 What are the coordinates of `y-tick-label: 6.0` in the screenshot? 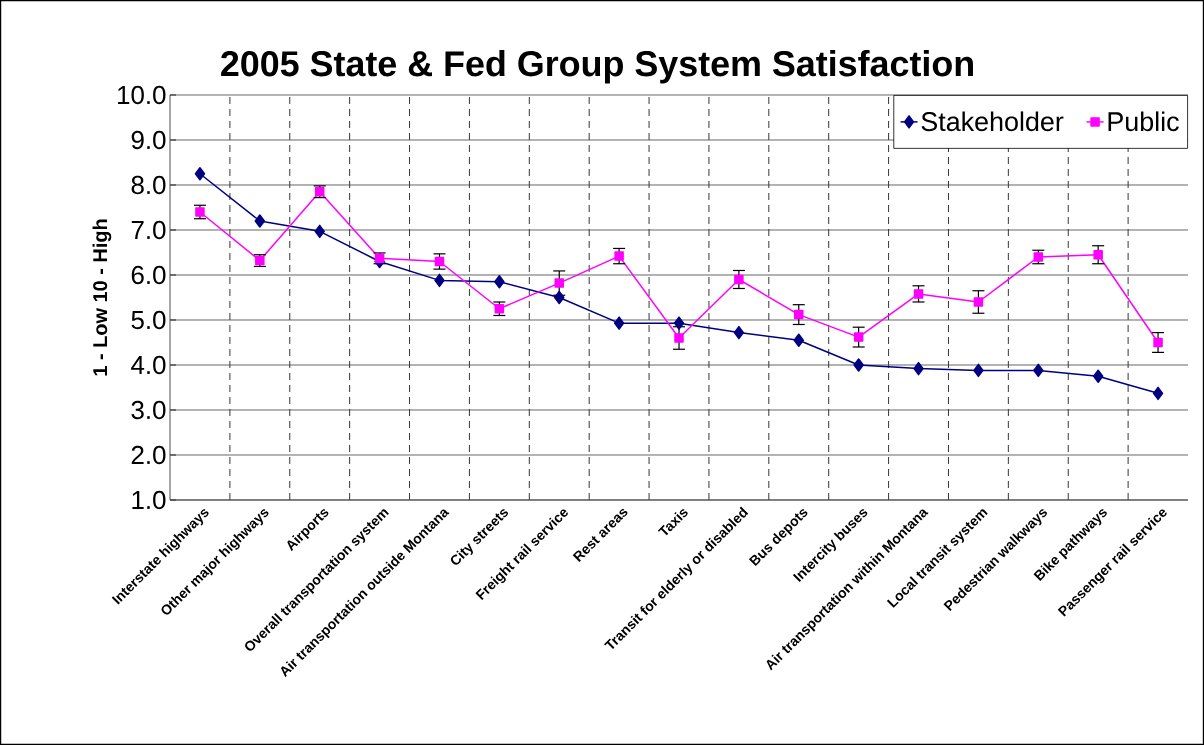 It's located at (148, 275).